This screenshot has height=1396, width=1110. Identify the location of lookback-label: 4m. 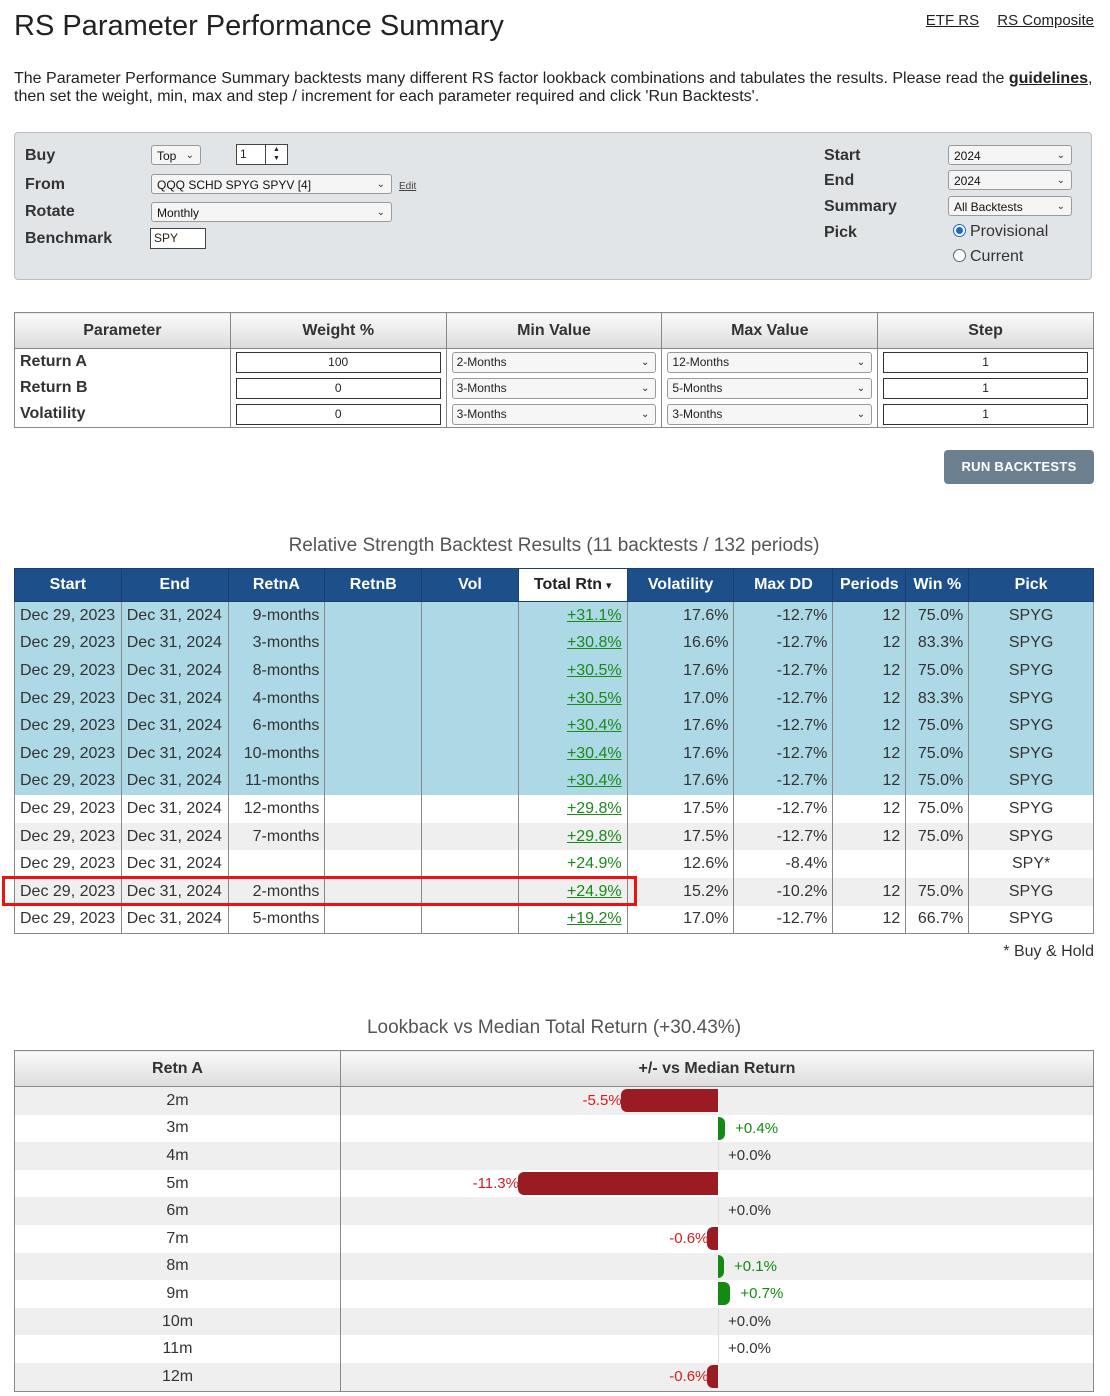
(177, 1156).